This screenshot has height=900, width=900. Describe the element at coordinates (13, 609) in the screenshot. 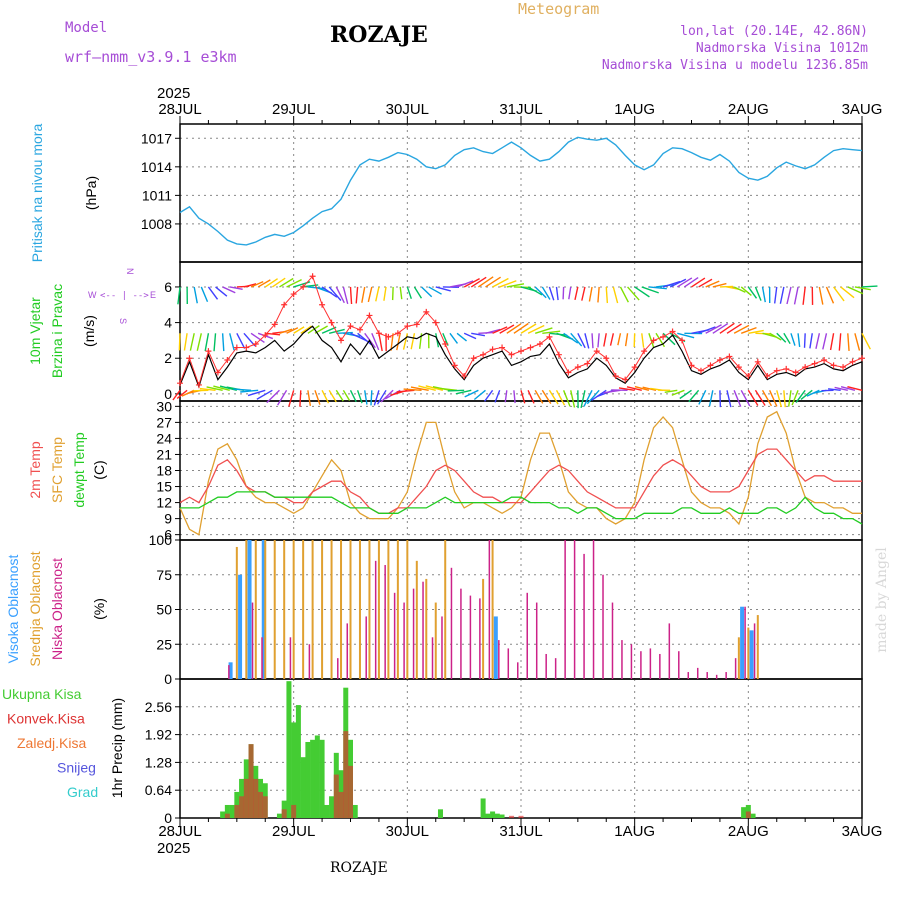

I see `cloud-title-1: Visoka Oblacnost` at that location.